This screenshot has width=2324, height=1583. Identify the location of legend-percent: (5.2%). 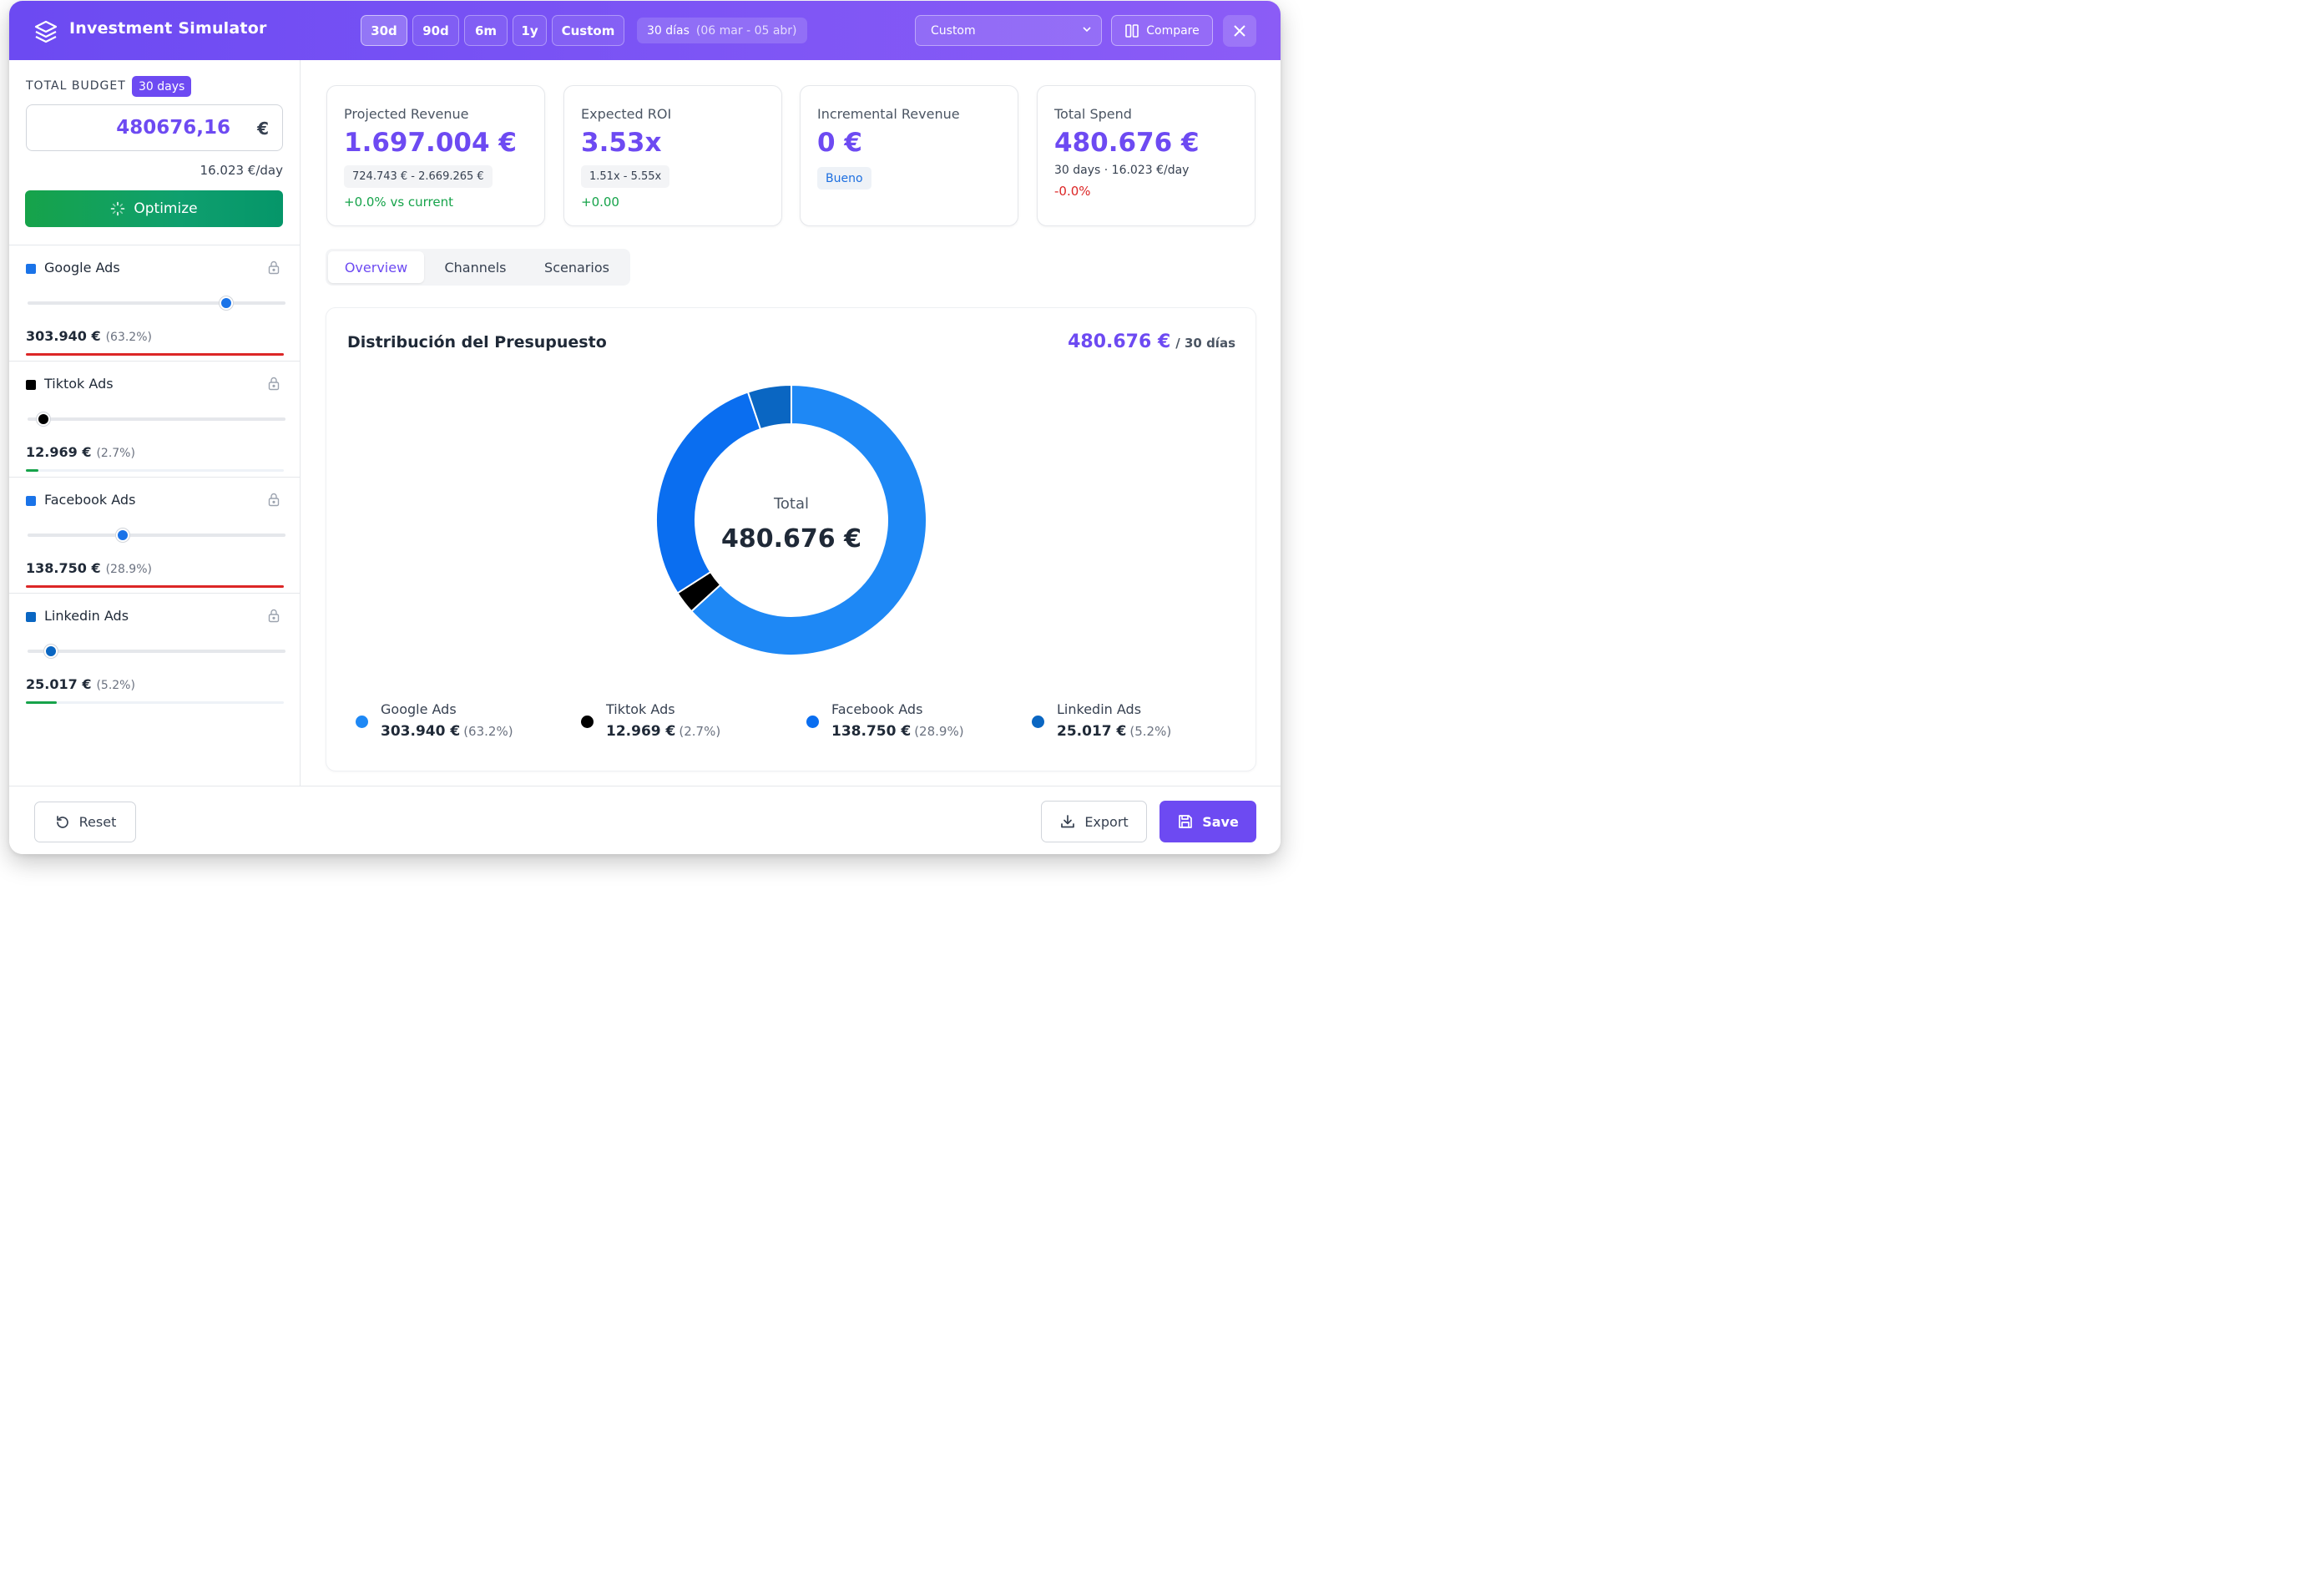
(1150, 732).